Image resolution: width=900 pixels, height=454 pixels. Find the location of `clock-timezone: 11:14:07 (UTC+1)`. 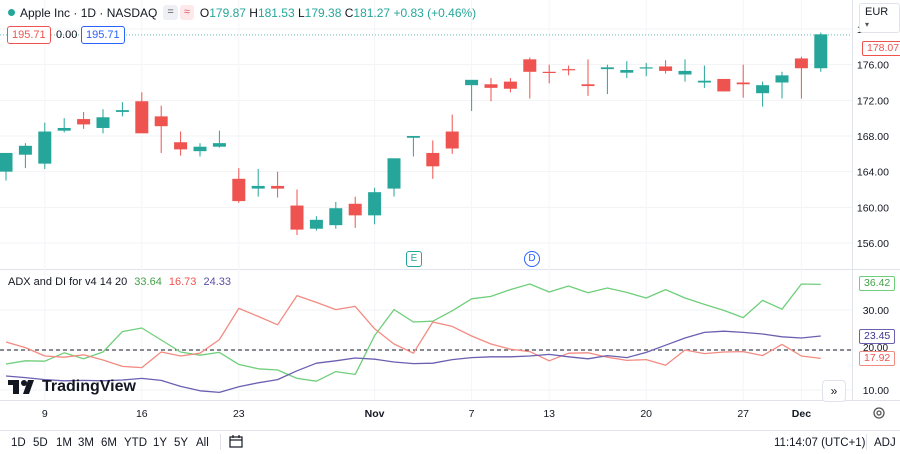

clock-timezone: 11:14:07 (UTC+1) is located at coordinates (820, 443).